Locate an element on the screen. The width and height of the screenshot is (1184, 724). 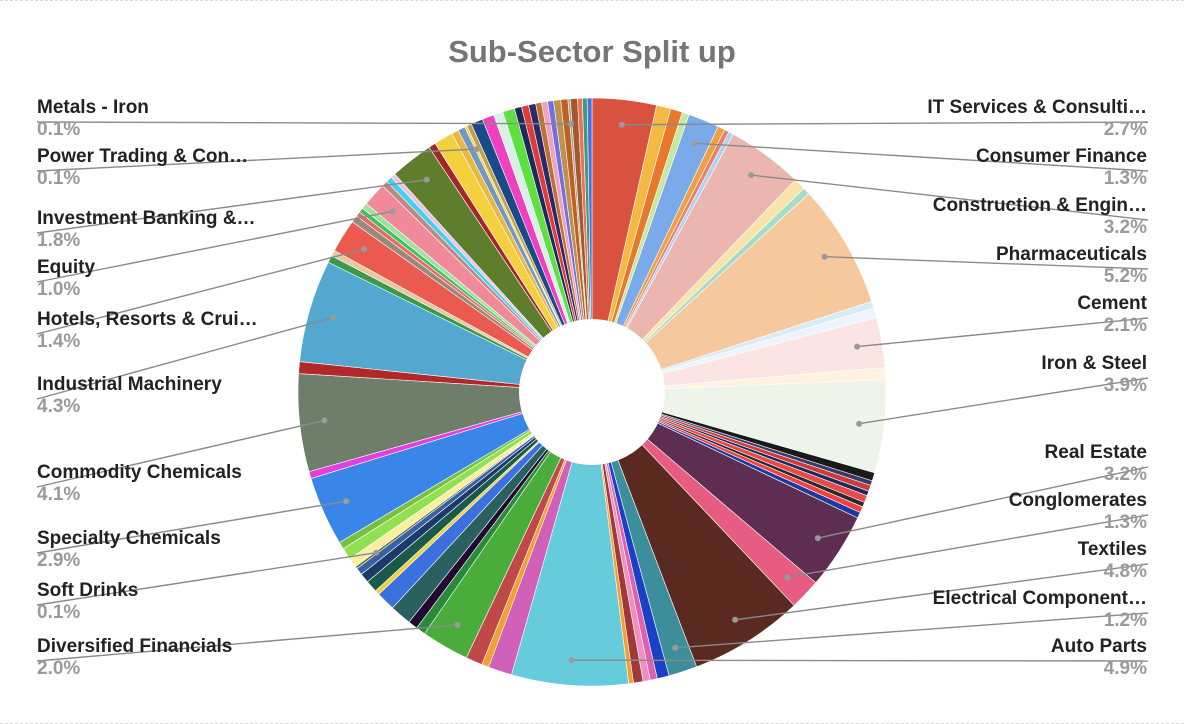
label-auto-parts: Auto Parts 4.9% is located at coordinates (982, 658).